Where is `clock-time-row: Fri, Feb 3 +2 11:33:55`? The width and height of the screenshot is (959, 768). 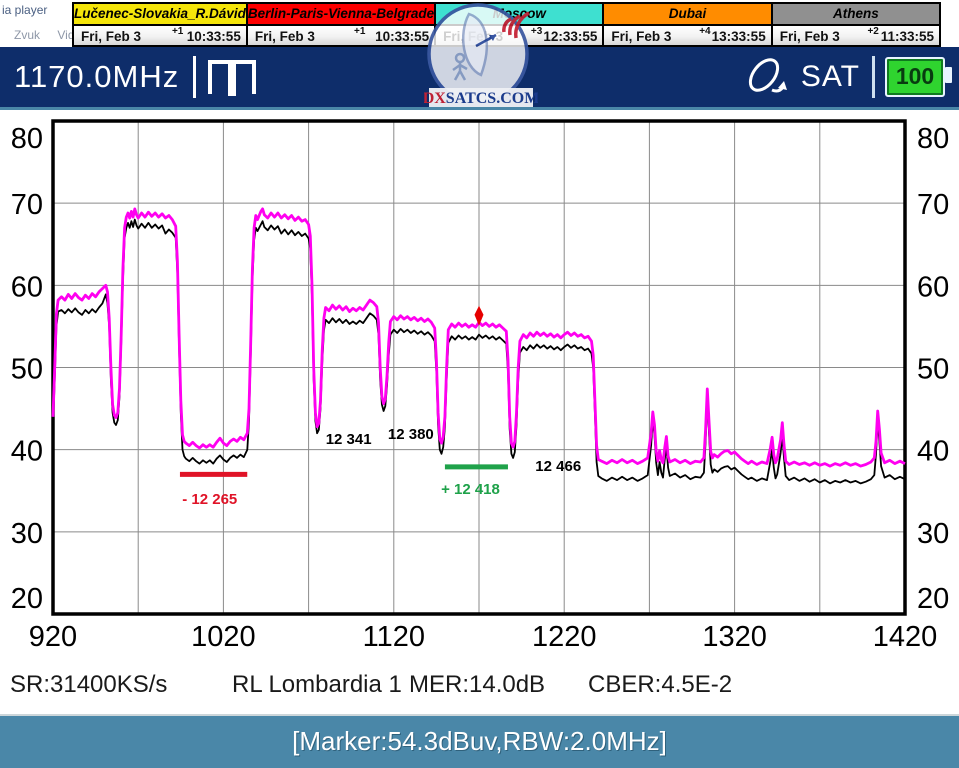
clock-time-row: Fri, Feb 3 +2 11:33:55 is located at coordinates (855, 35).